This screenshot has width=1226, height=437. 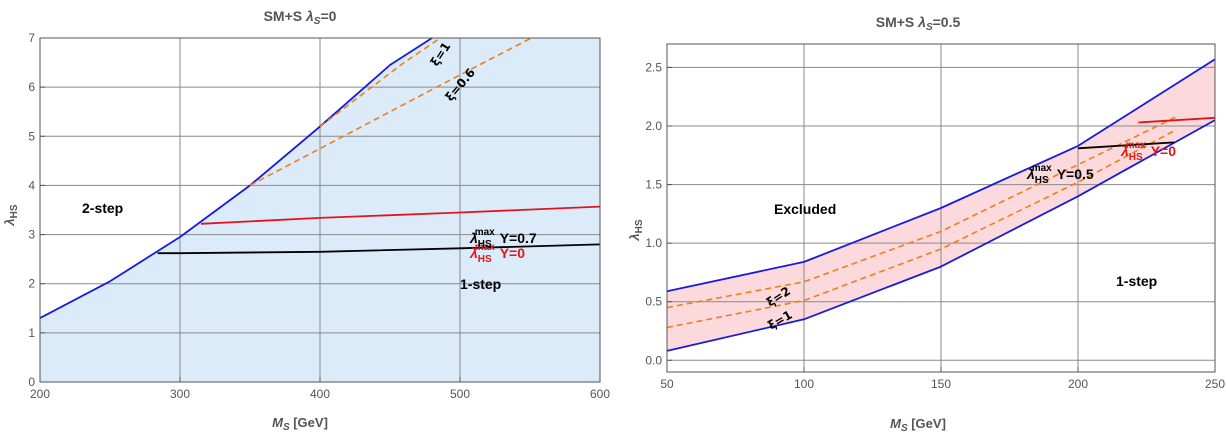 What do you see at coordinates (31, 136) in the screenshot?
I see `l-ytick-label-5: 5` at bounding box center [31, 136].